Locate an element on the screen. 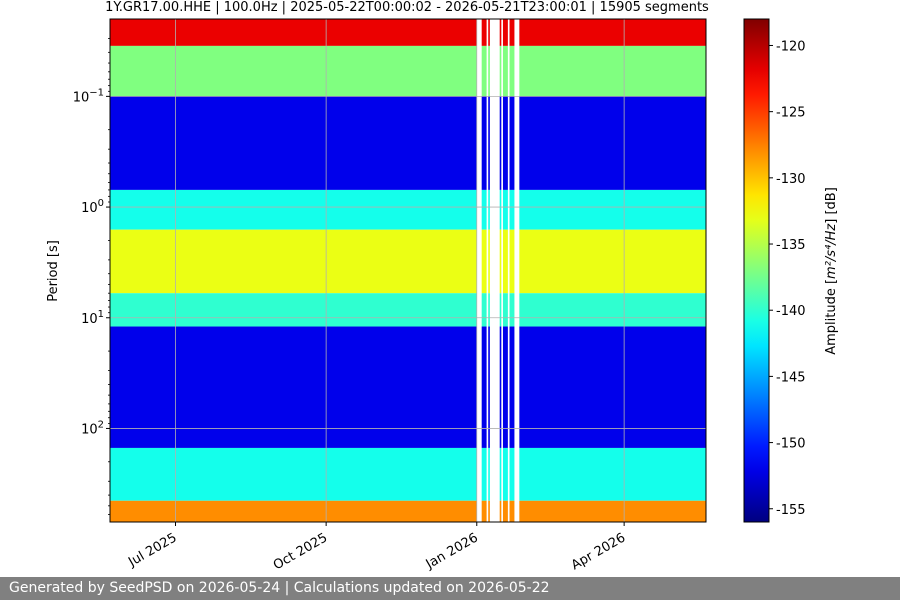  colorbar-label-math: m²/s⁴/Hz is located at coordinates (831, 251).